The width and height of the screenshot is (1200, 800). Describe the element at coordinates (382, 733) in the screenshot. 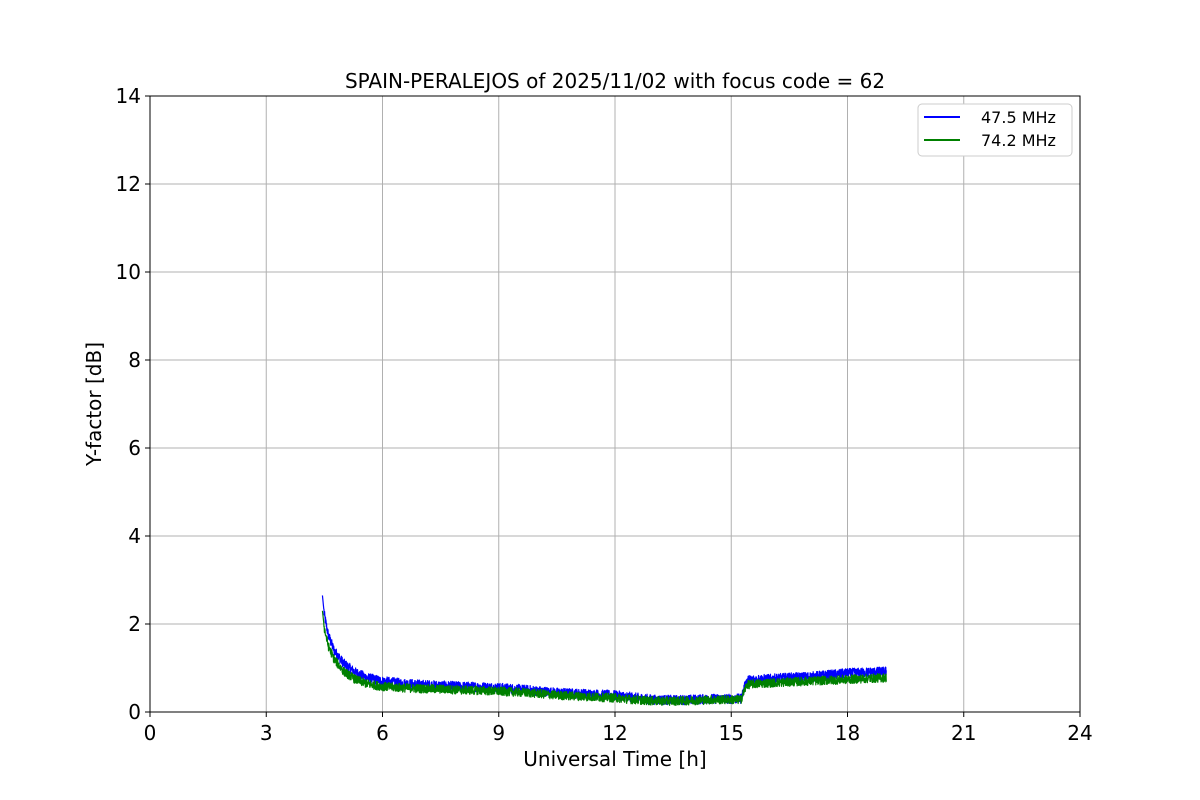

I see `x-tick-label: 6` at that location.